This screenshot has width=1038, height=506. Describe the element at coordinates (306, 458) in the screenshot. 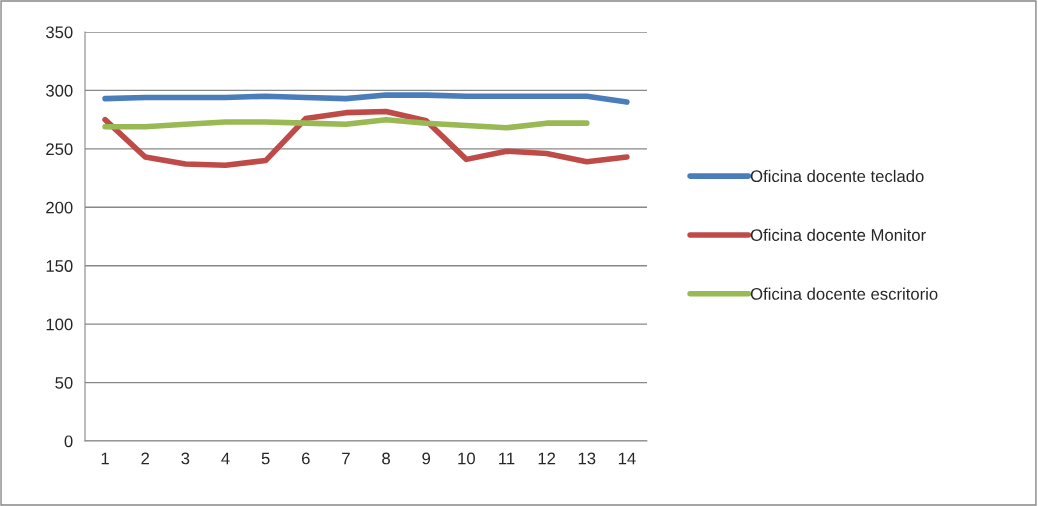

I see `x-tick-label: 6` at that location.